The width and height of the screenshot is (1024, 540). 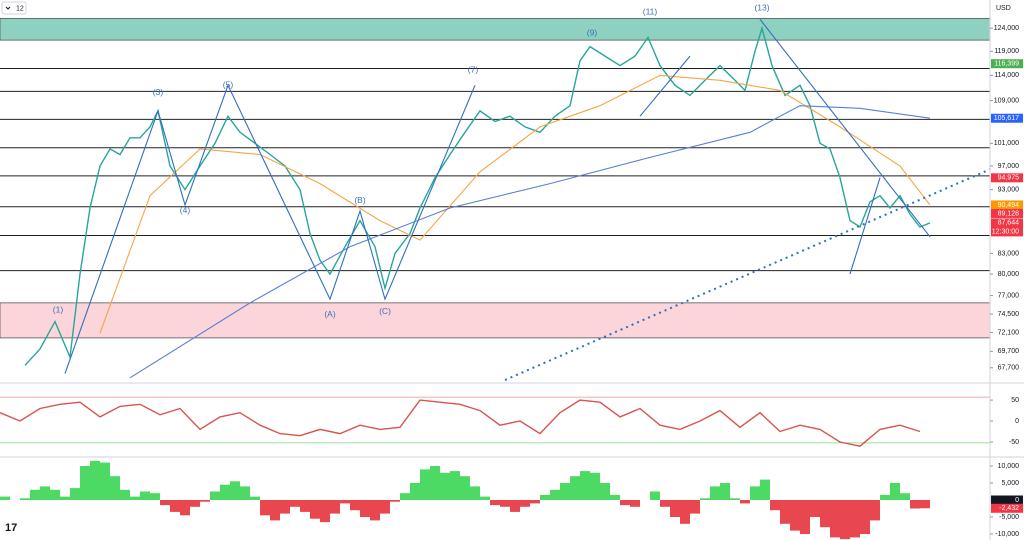 What do you see at coordinates (1015, 400) in the screenshot?
I see `y-tick-label: 50` at bounding box center [1015, 400].